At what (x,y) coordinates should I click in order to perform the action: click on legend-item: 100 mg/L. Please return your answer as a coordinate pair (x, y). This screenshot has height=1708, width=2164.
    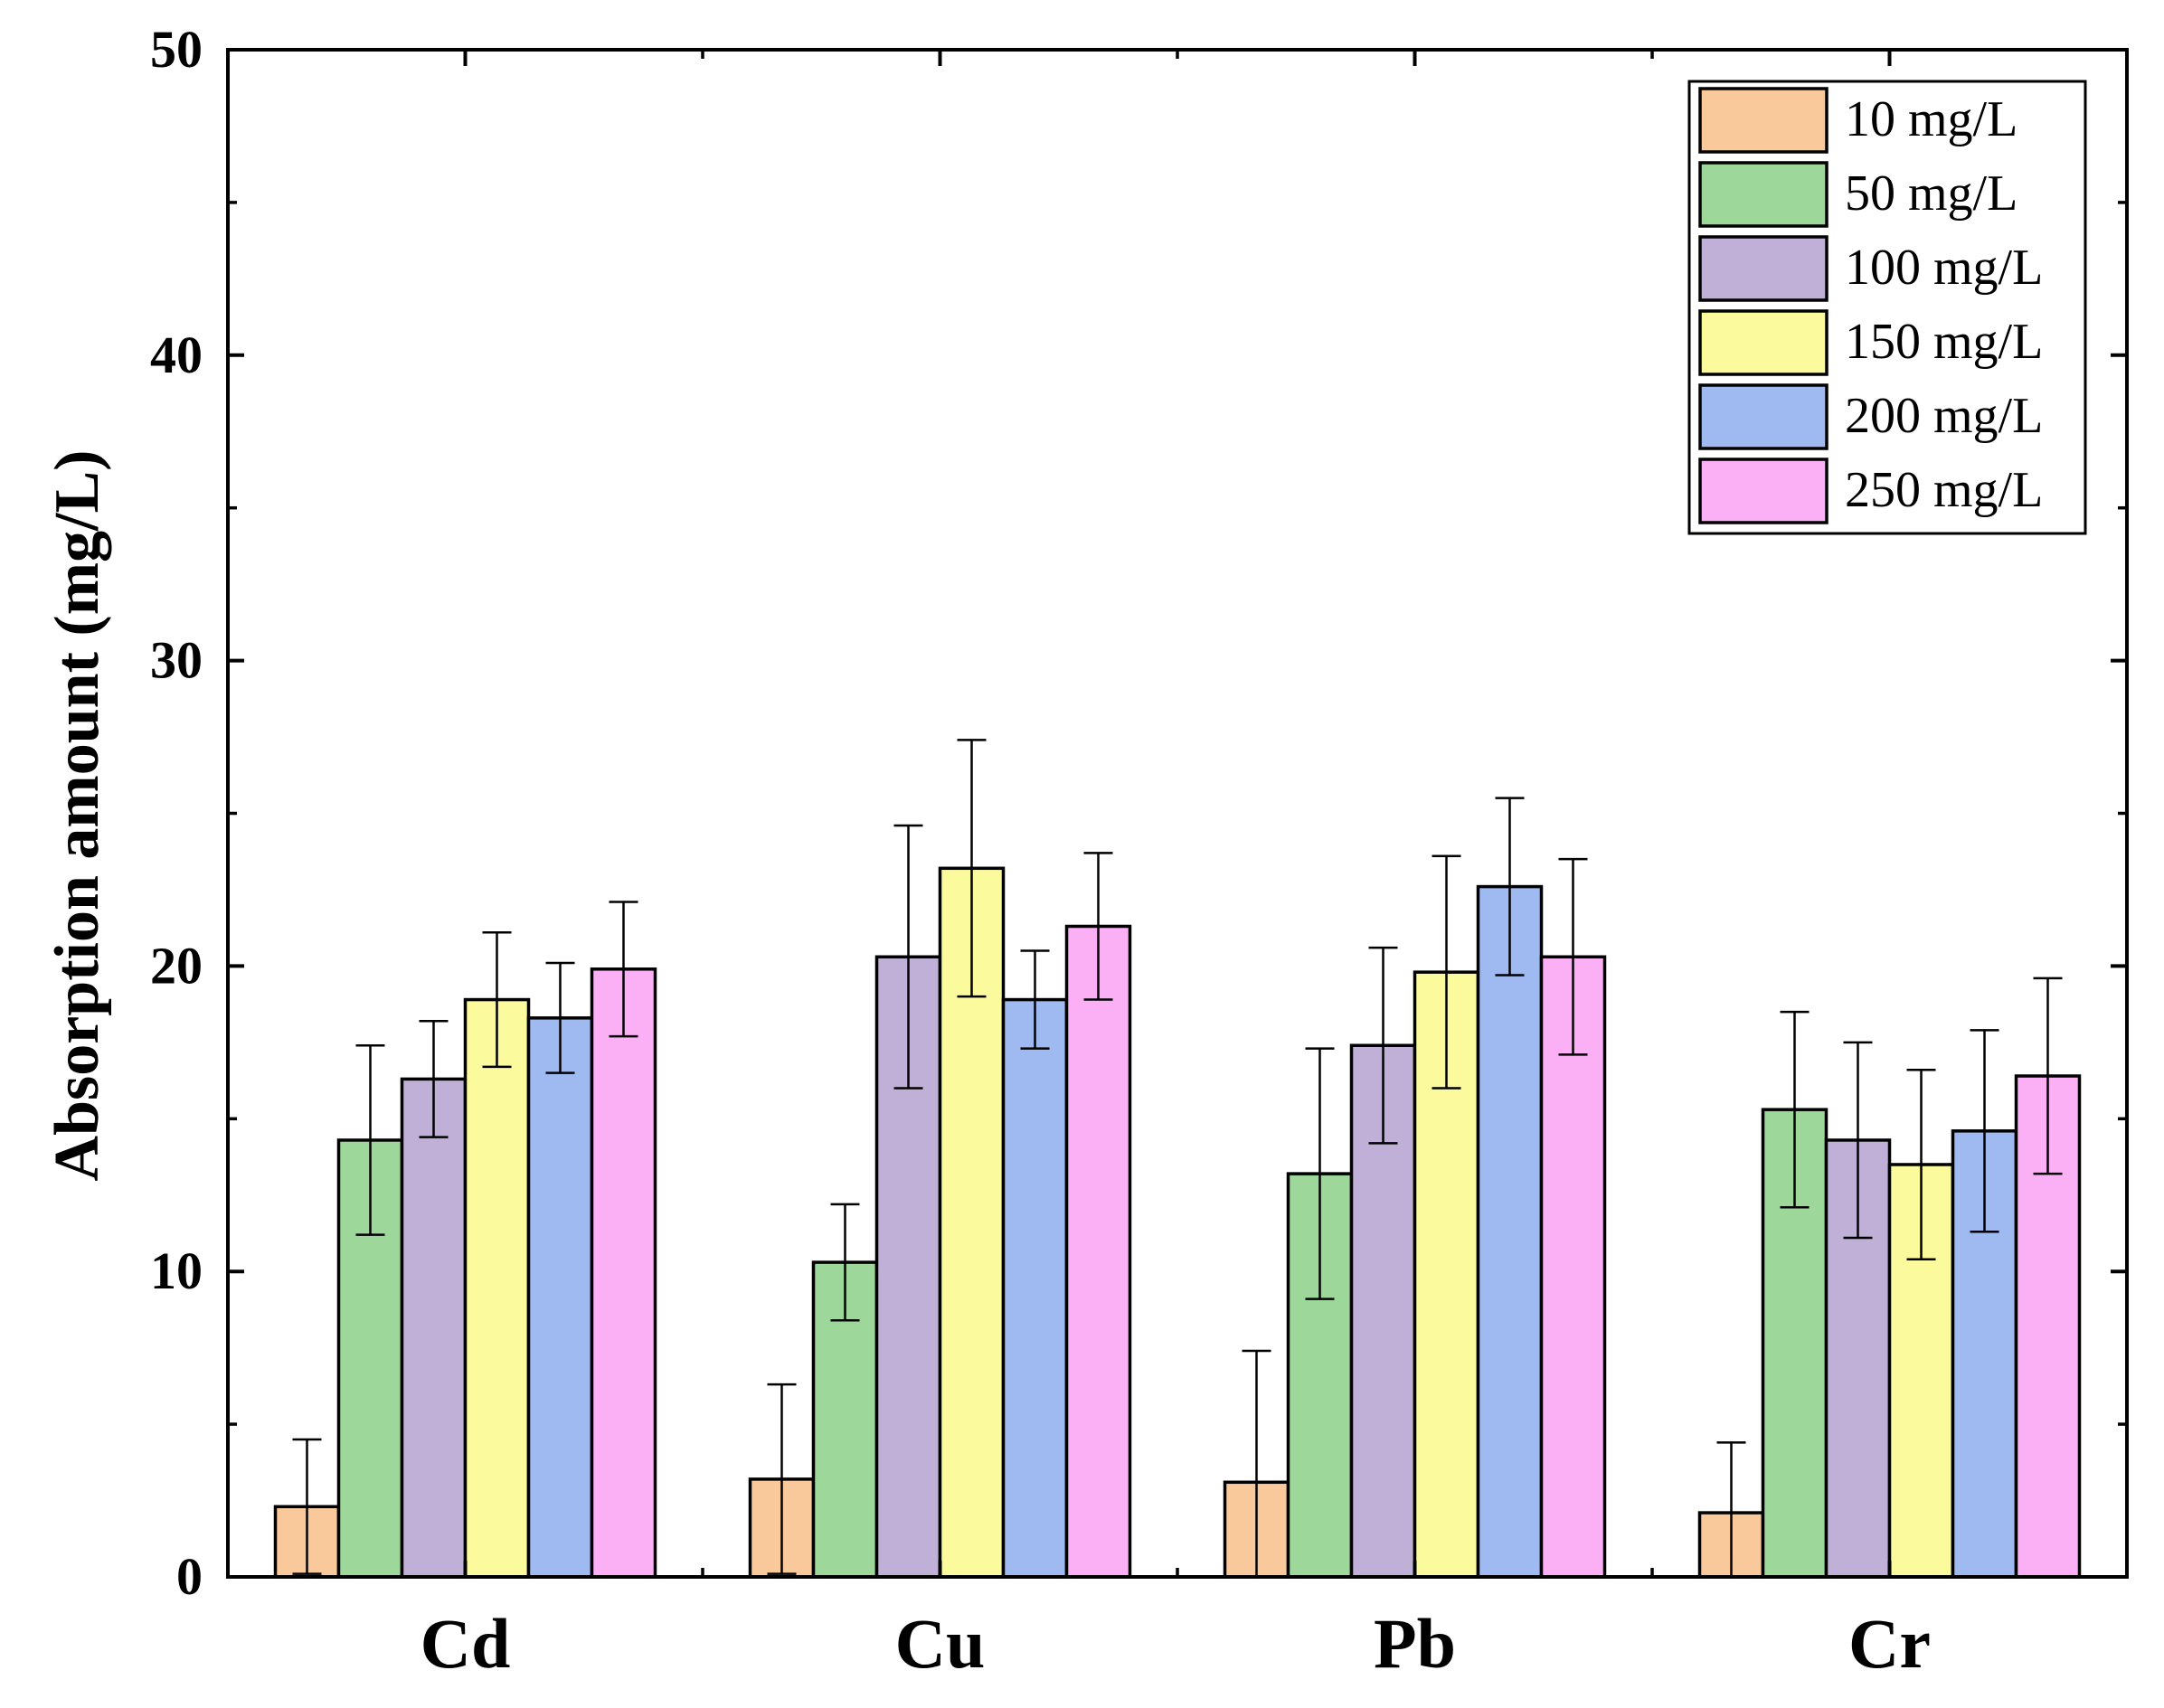
    Looking at the image, I should click on (1870, 268).